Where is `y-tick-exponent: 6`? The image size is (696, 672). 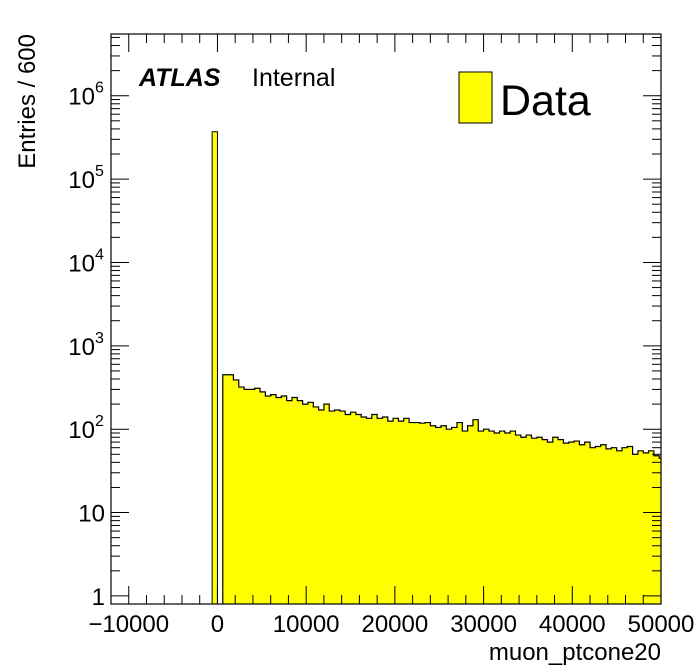
y-tick-exponent: 6 is located at coordinates (99, 88).